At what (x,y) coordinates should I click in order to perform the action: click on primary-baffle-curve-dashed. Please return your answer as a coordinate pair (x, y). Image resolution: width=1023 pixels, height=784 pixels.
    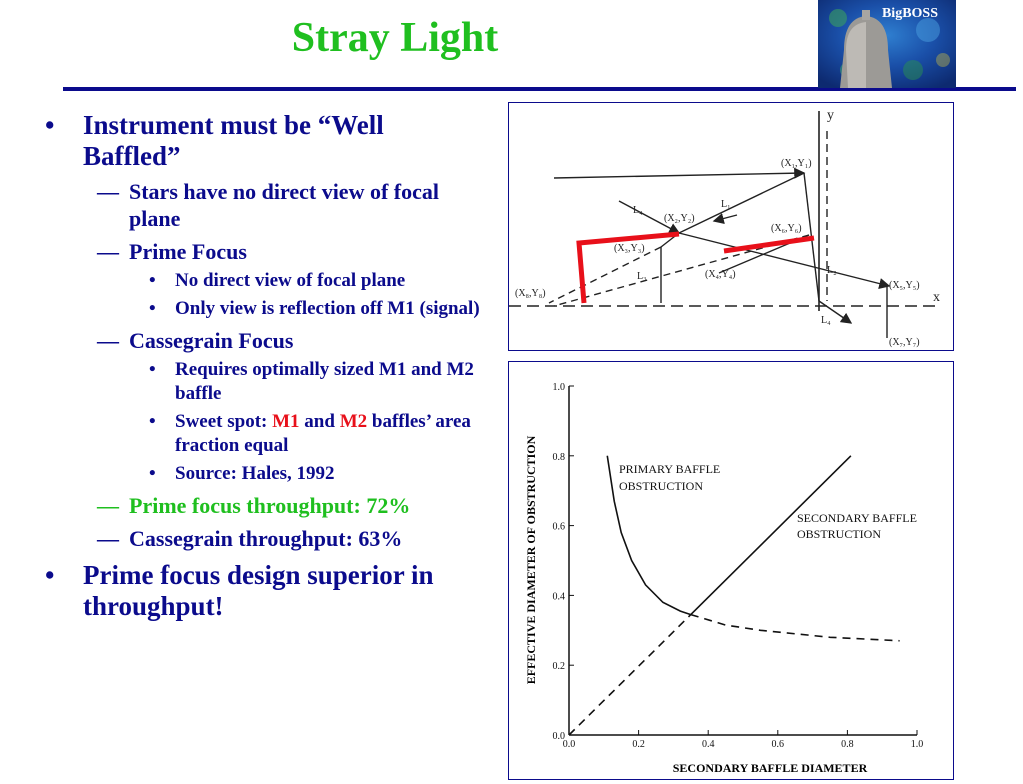
    Looking at the image, I should click on (795, 627).